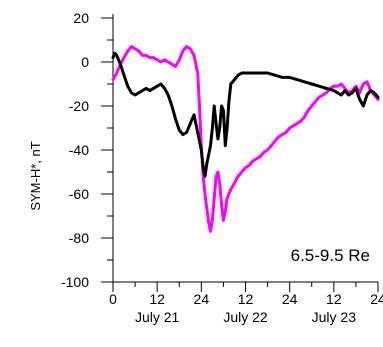 This screenshot has width=383, height=347. What do you see at coordinates (113, 299) in the screenshot?
I see `x-tick-label: 0` at bounding box center [113, 299].